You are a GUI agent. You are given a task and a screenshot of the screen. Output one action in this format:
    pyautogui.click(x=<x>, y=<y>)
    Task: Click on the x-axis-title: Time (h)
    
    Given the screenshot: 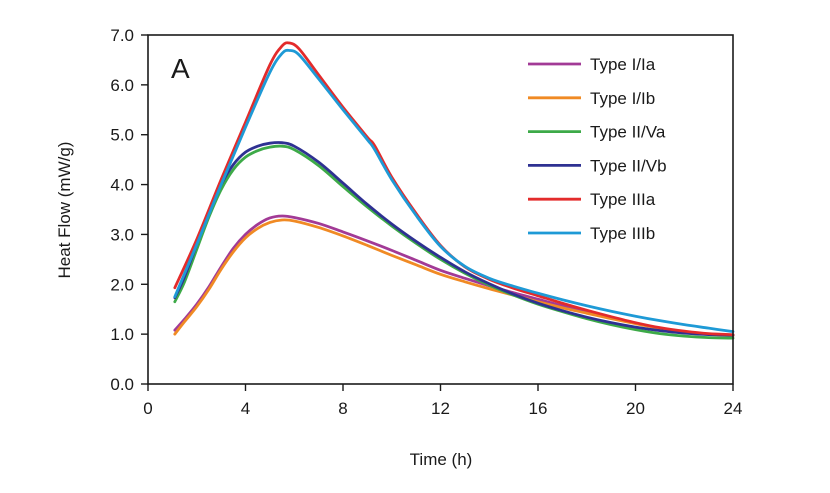 What is the action you would take?
    pyautogui.click(x=441, y=459)
    